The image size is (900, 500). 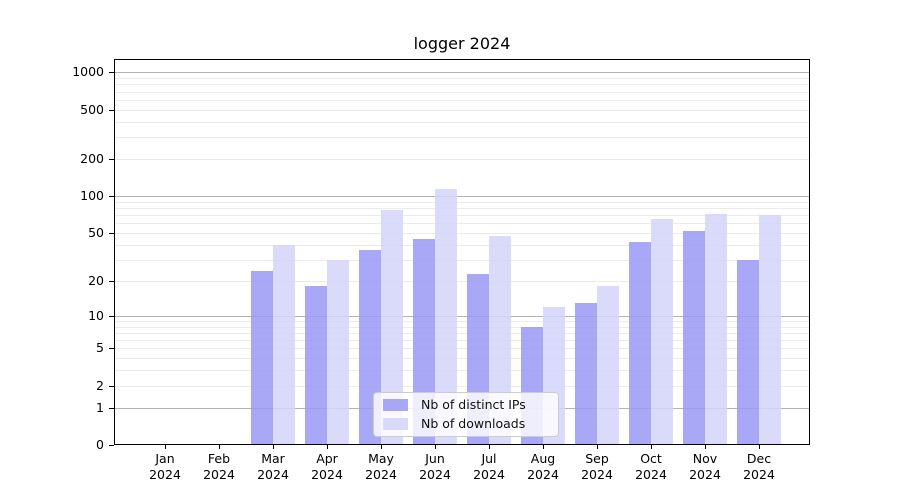 I want to click on x-tick-month: May, so click(x=381, y=458).